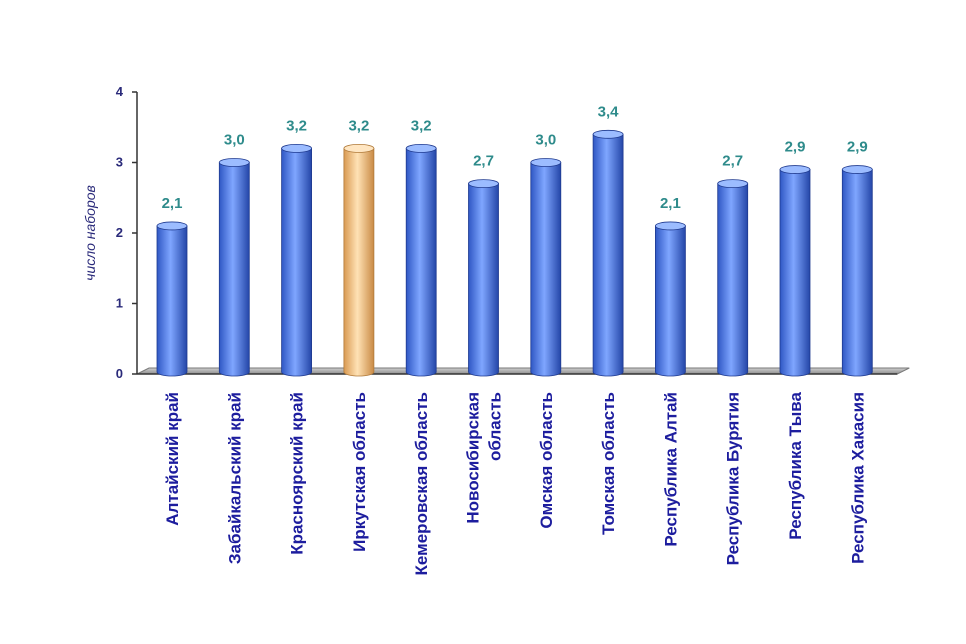  Describe the element at coordinates (484, 458) in the screenshot. I see `category-label: Новосибирская область` at that location.